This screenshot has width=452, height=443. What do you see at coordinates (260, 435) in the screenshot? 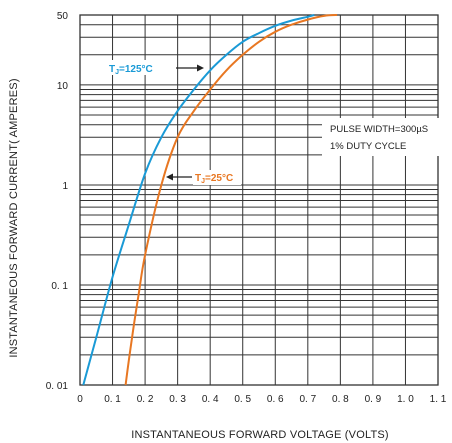
I see `x-axis-label: INSTANTANEOUS FORWARD VOLTAGE (VOLTS)` at bounding box center [260, 435].